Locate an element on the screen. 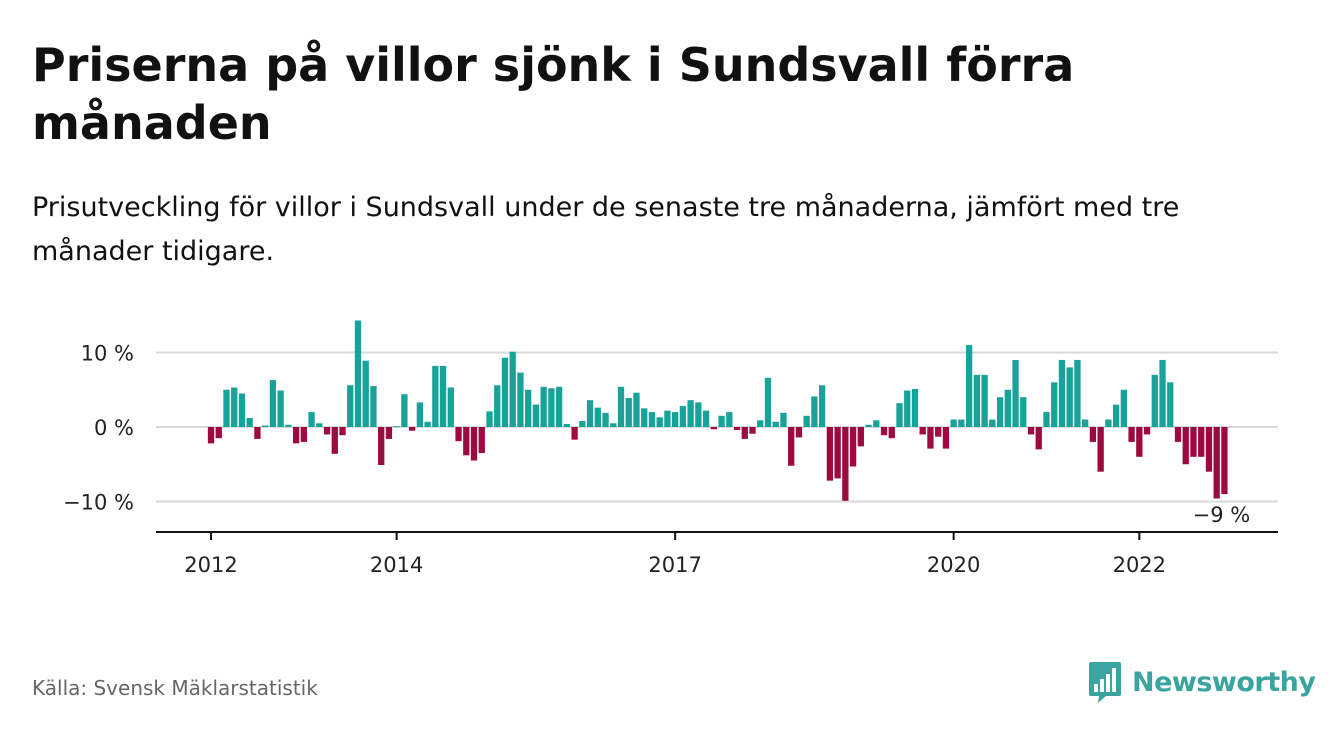 The image size is (1340, 734). source-note: Källa: Svensk Mäklarstatistik is located at coordinates (175, 688).